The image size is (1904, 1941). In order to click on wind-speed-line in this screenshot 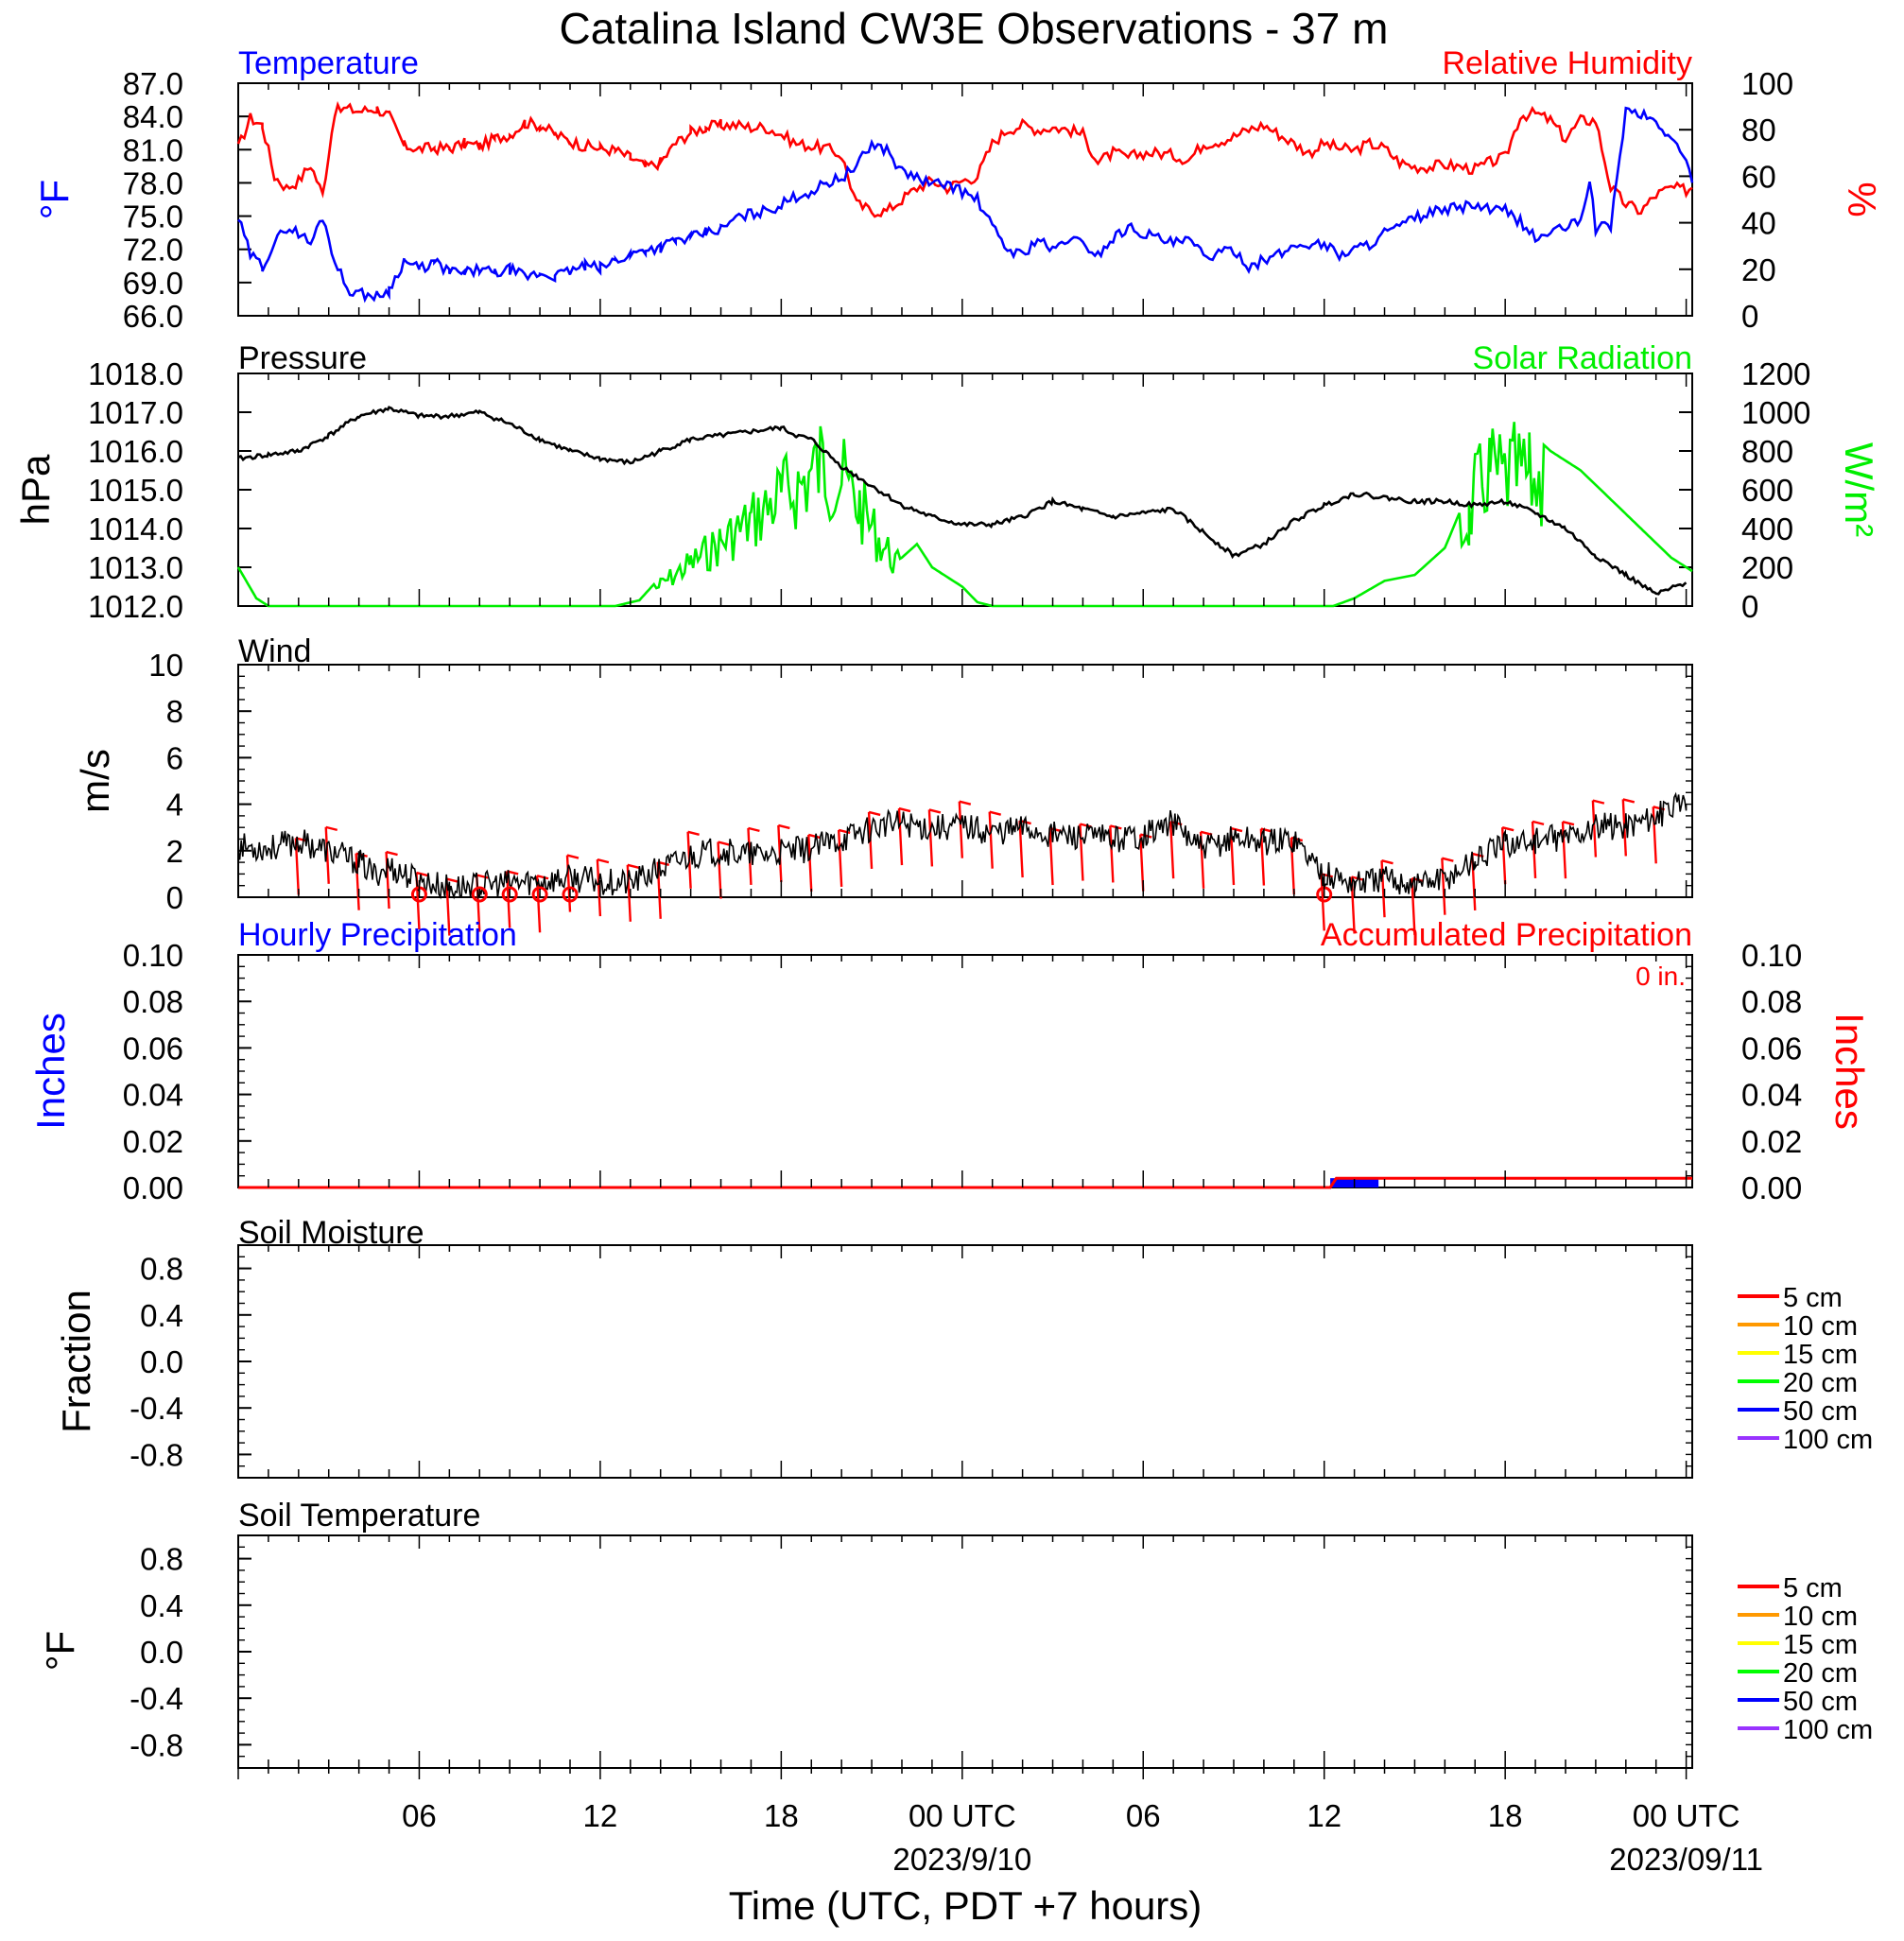, I will do `click(962, 846)`.